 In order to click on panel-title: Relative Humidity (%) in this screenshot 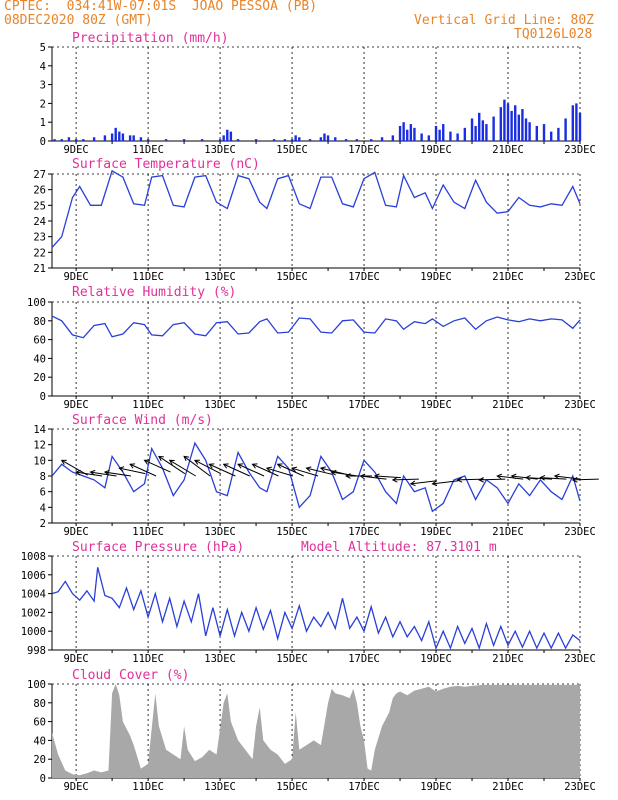, I will do `click(154, 292)`.